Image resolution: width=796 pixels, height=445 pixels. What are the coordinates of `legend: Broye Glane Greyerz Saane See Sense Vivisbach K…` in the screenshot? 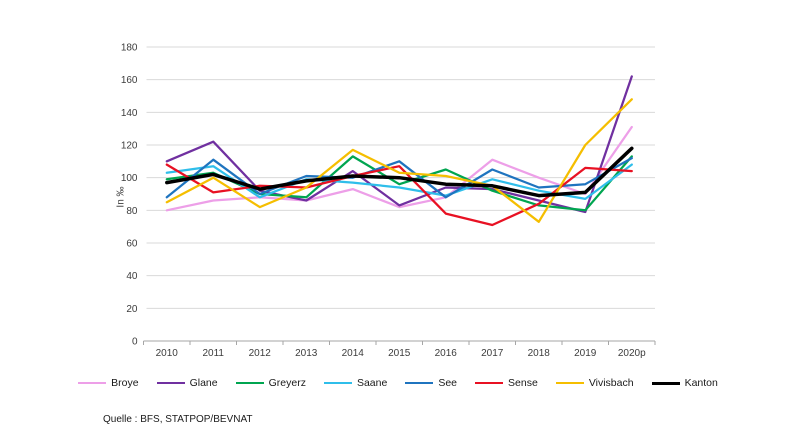 It's located at (398, 383).